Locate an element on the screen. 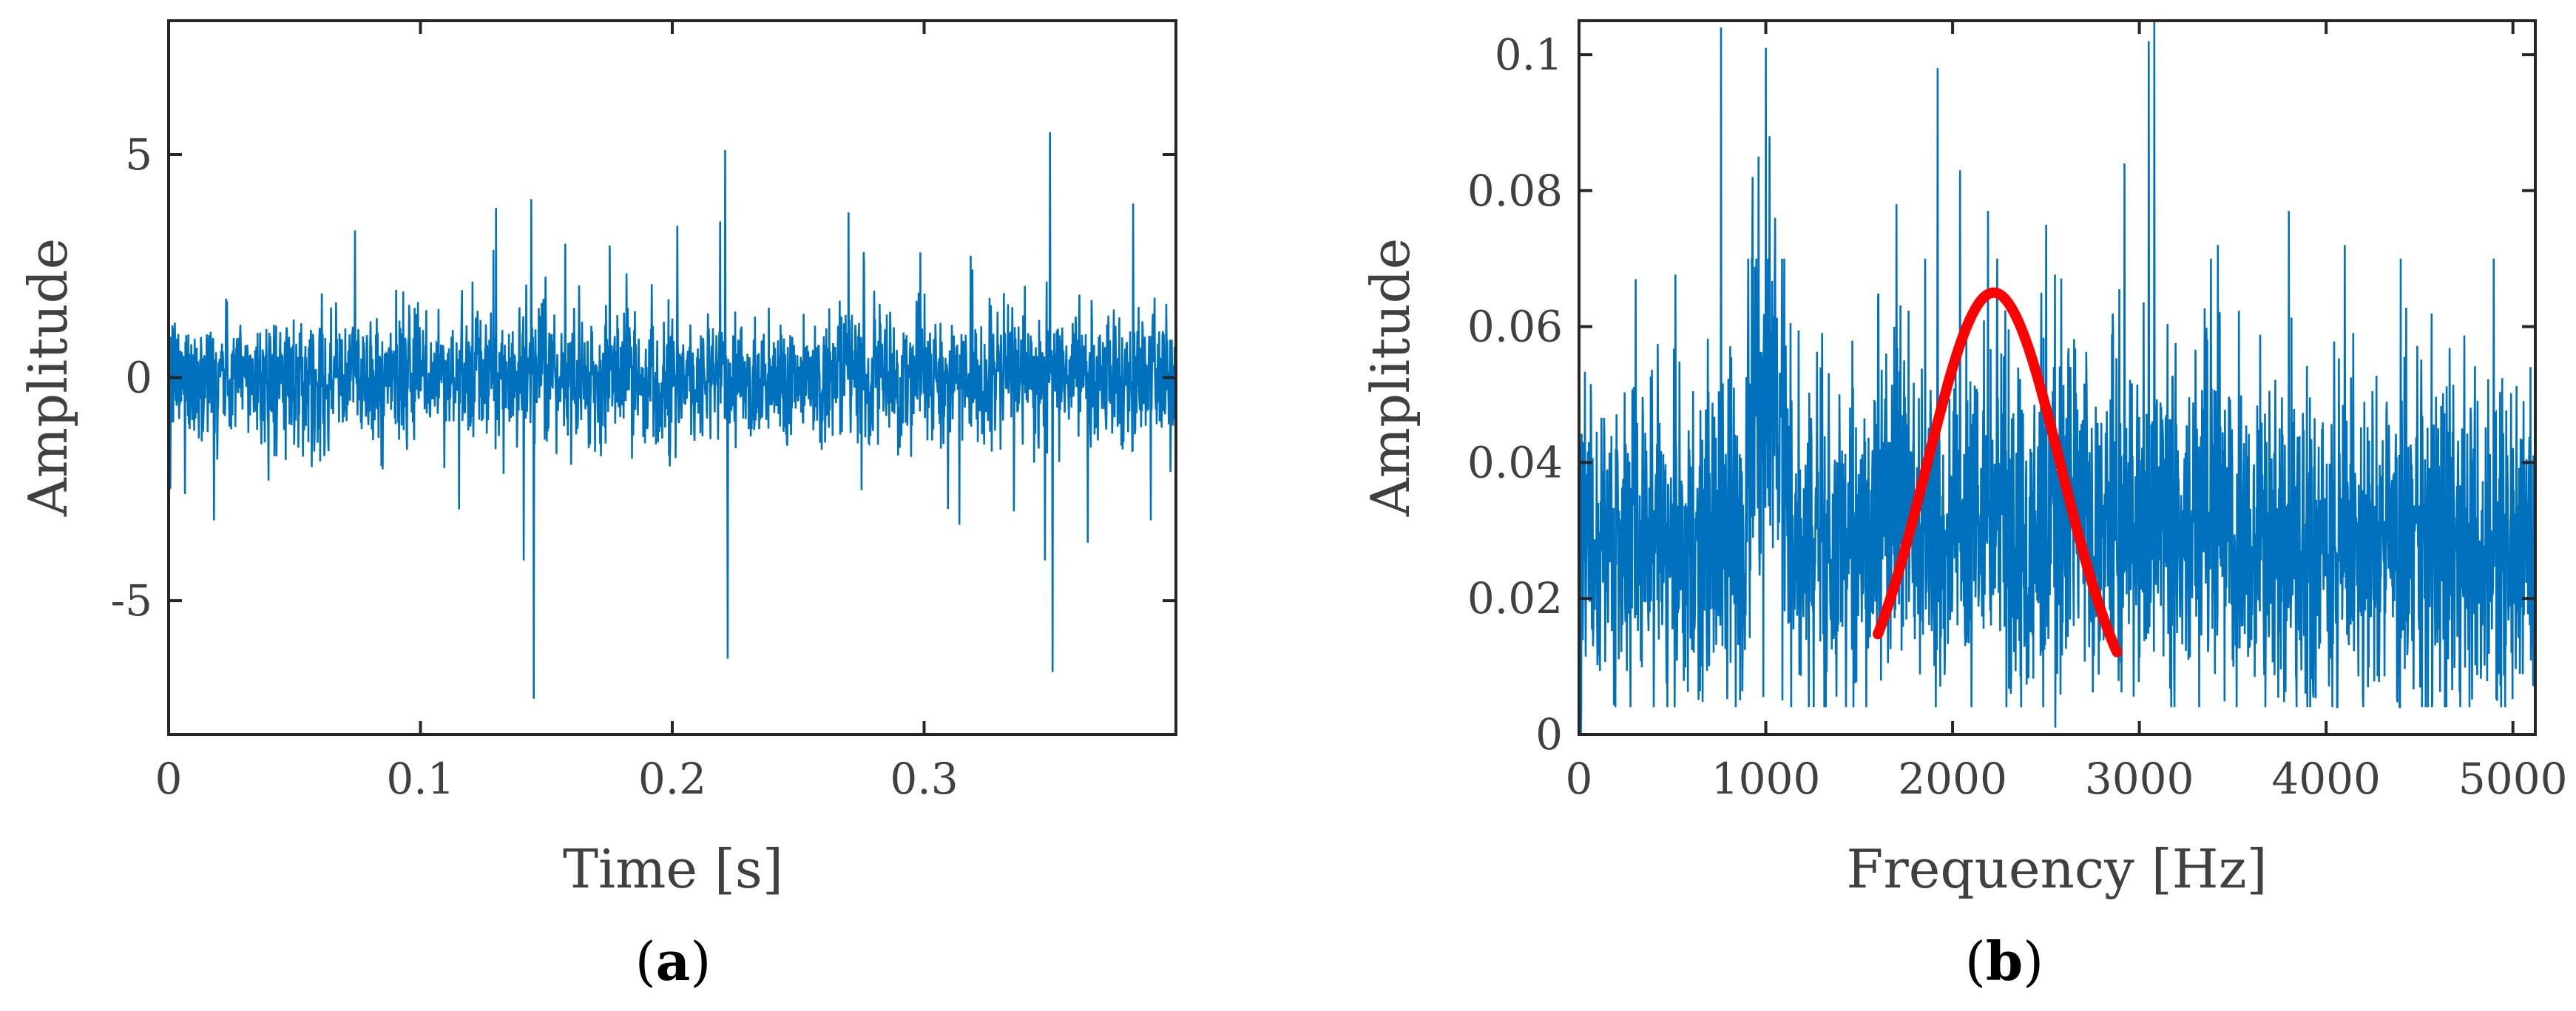  panel-b-y-tick-label: 0.04 is located at coordinates (1515, 462).